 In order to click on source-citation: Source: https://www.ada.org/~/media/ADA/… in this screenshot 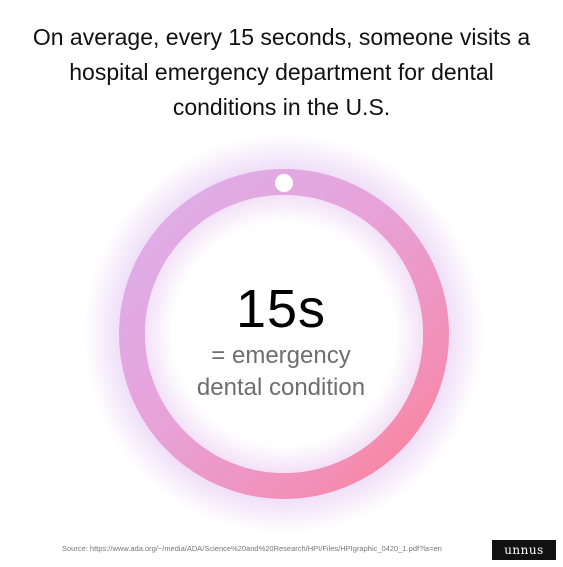, I will do `click(252, 548)`.